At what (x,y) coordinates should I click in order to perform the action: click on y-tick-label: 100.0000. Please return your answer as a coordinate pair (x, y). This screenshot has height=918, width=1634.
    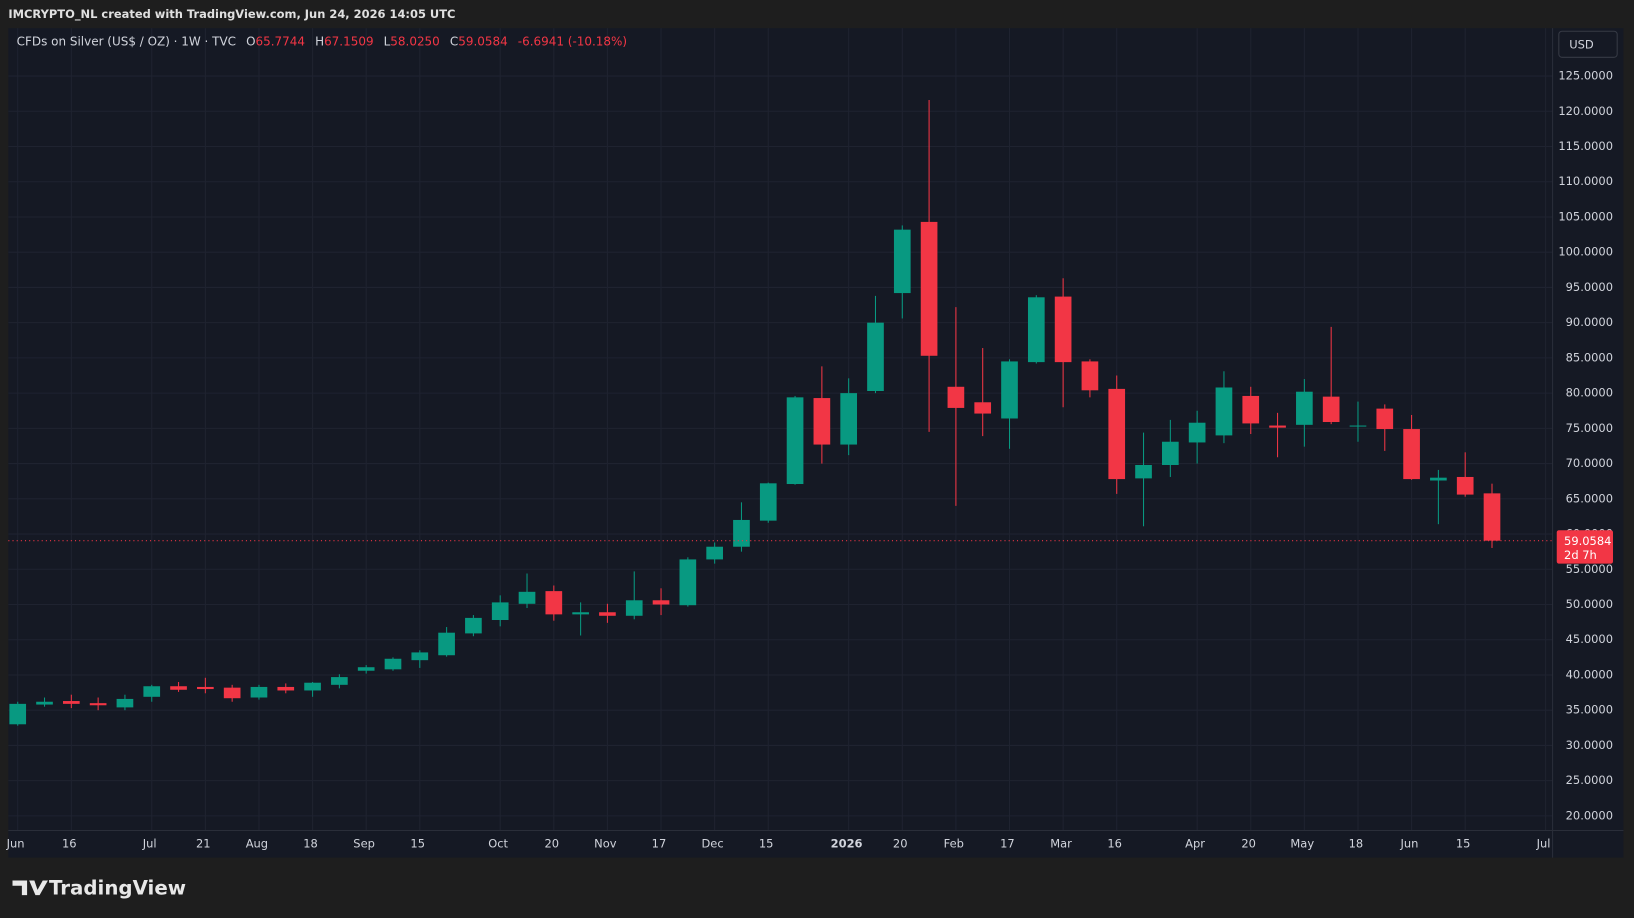
    Looking at the image, I should click on (1585, 252).